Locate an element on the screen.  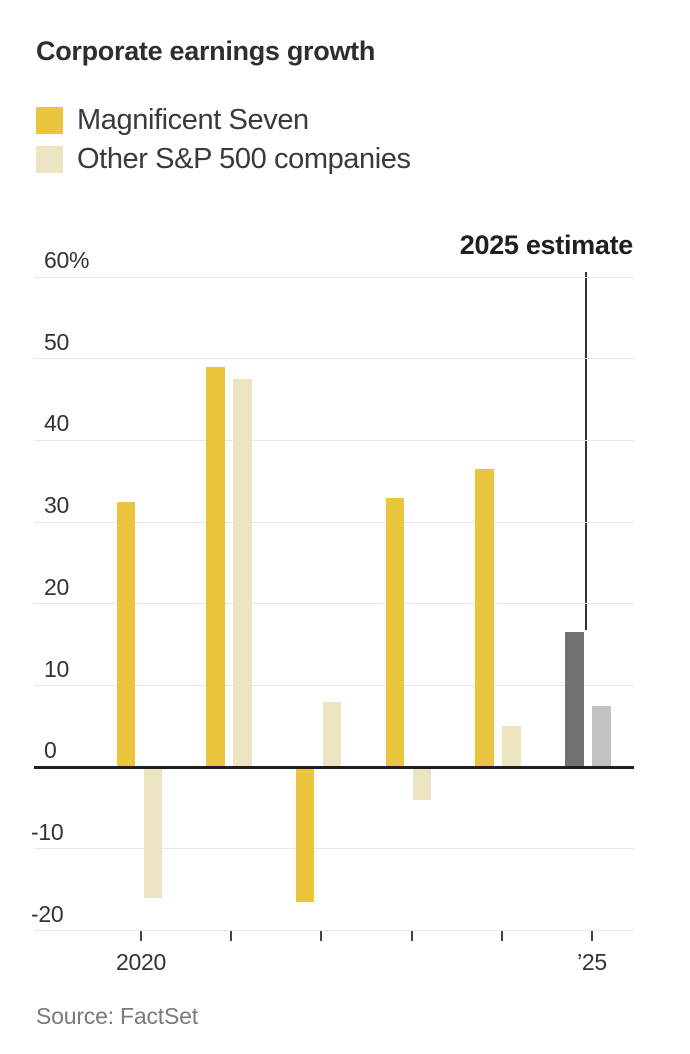
y-axis-tick-label: -10 is located at coordinates (47, 831).